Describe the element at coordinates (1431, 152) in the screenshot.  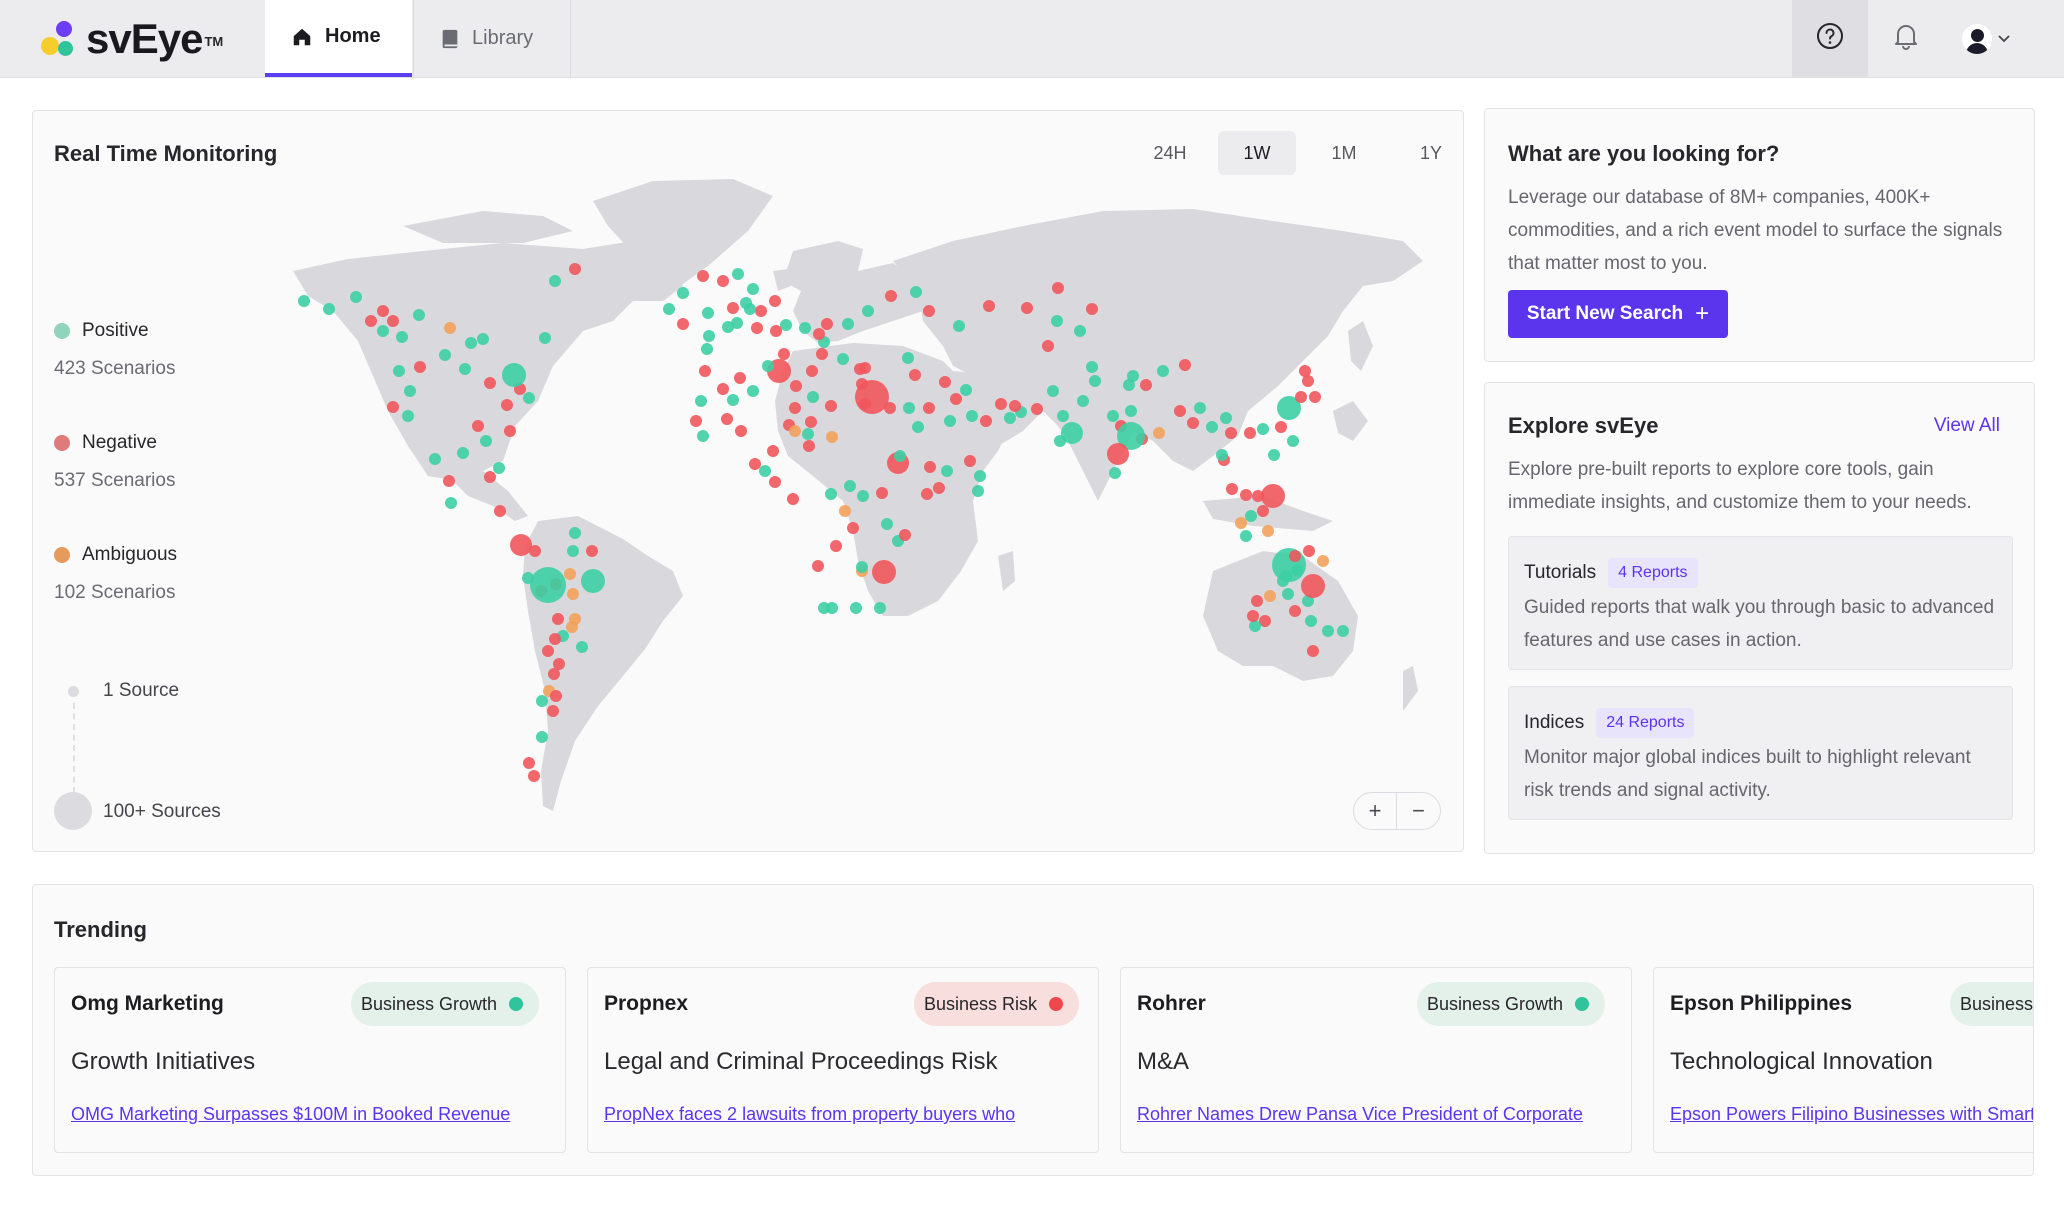
I see `range-1y: 1Y` at that location.